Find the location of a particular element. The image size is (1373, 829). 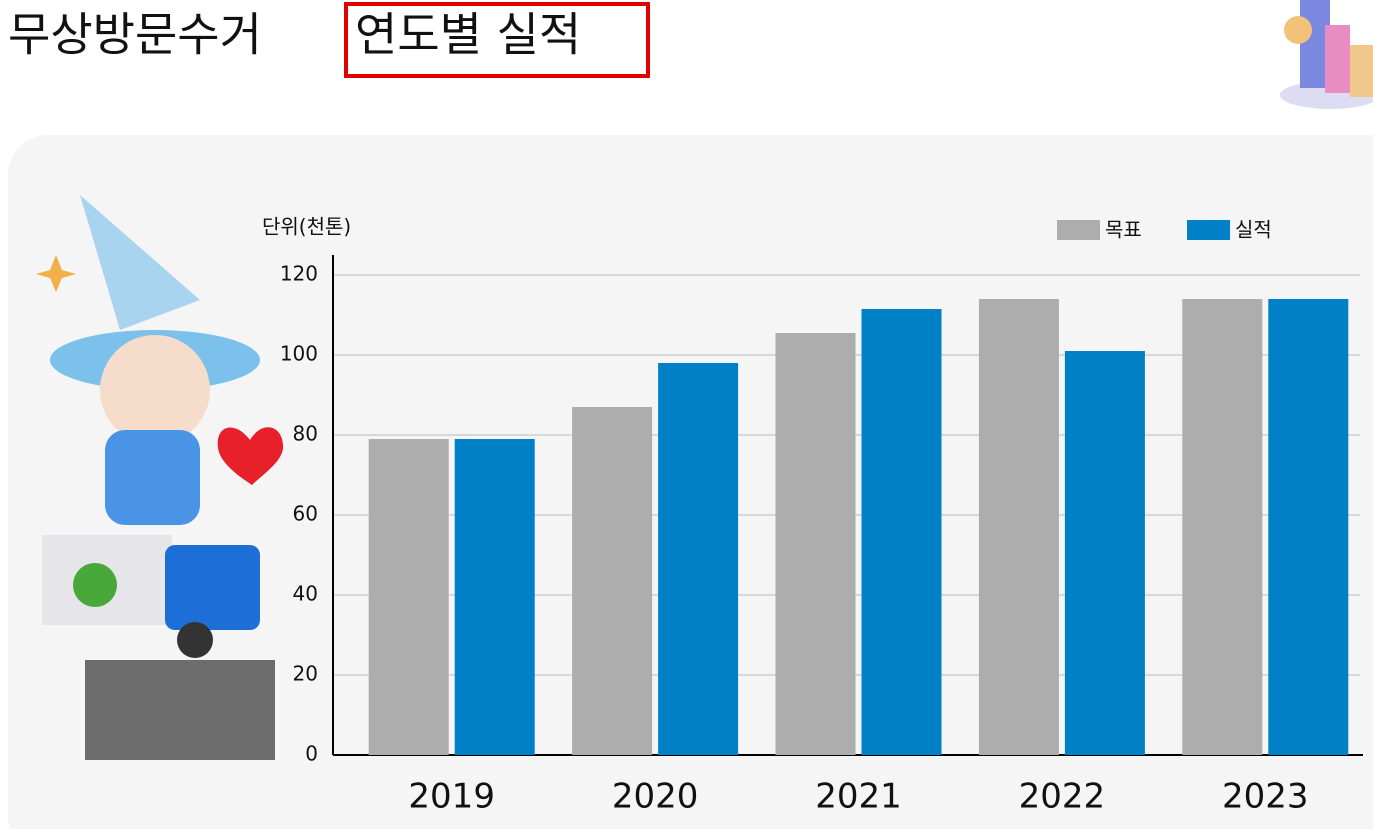

x-tick-label: 2022 is located at coordinates (1062, 797).